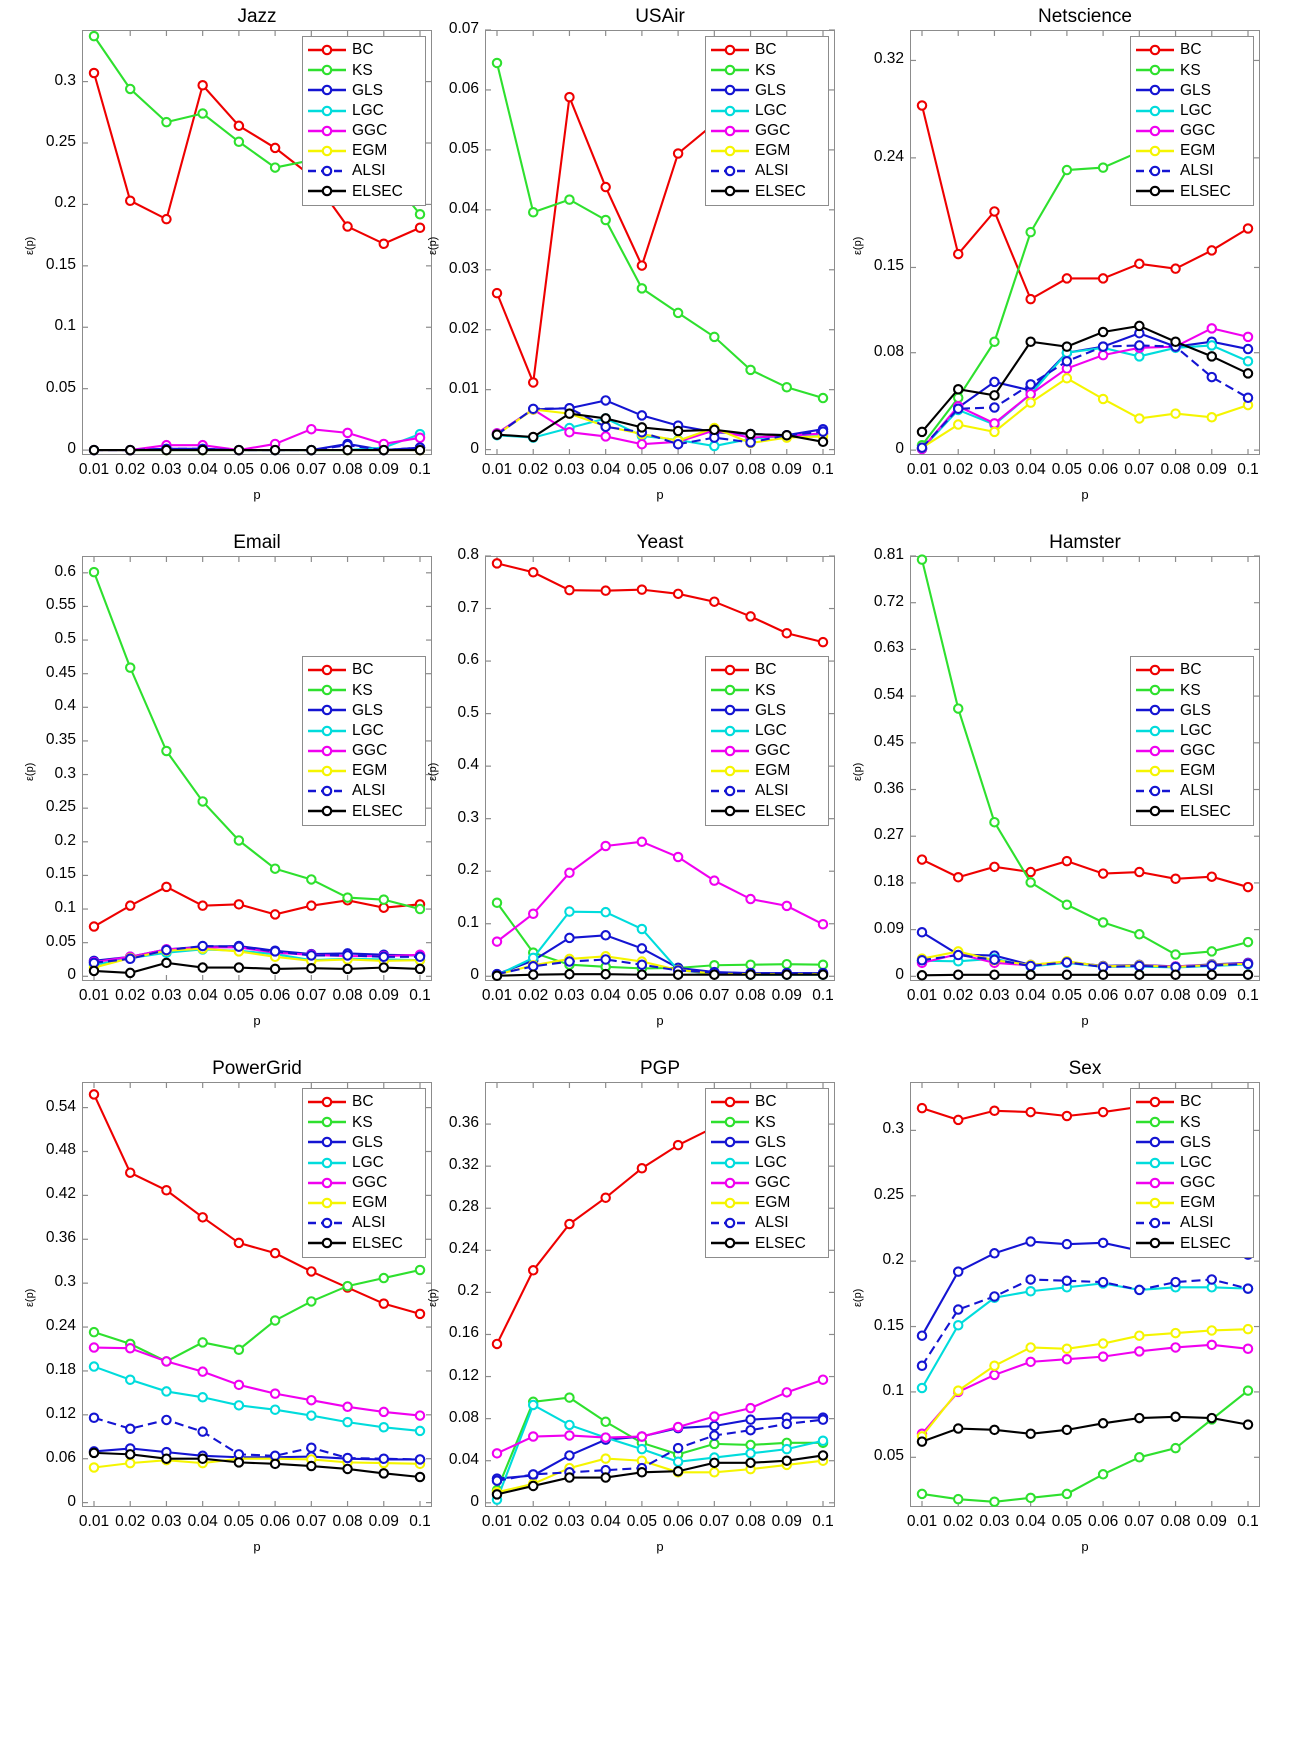 The image size is (1300, 1743). I want to click on subplot-title: PowerGrid, so click(257, 1068).